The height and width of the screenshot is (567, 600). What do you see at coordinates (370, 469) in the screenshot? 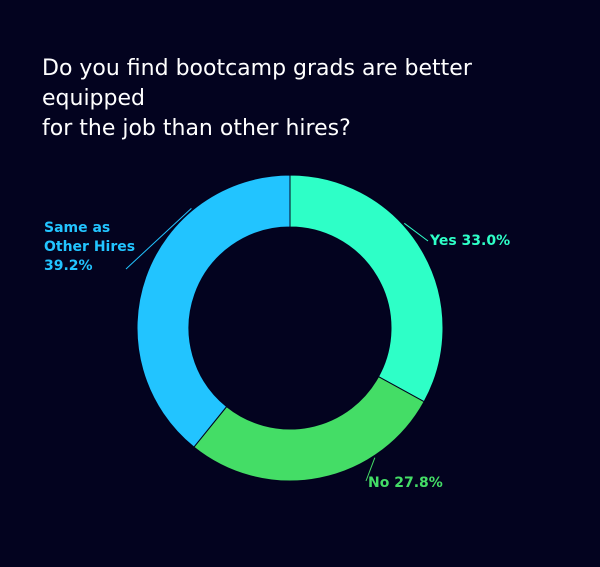
I see `leader-line-no` at bounding box center [370, 469].